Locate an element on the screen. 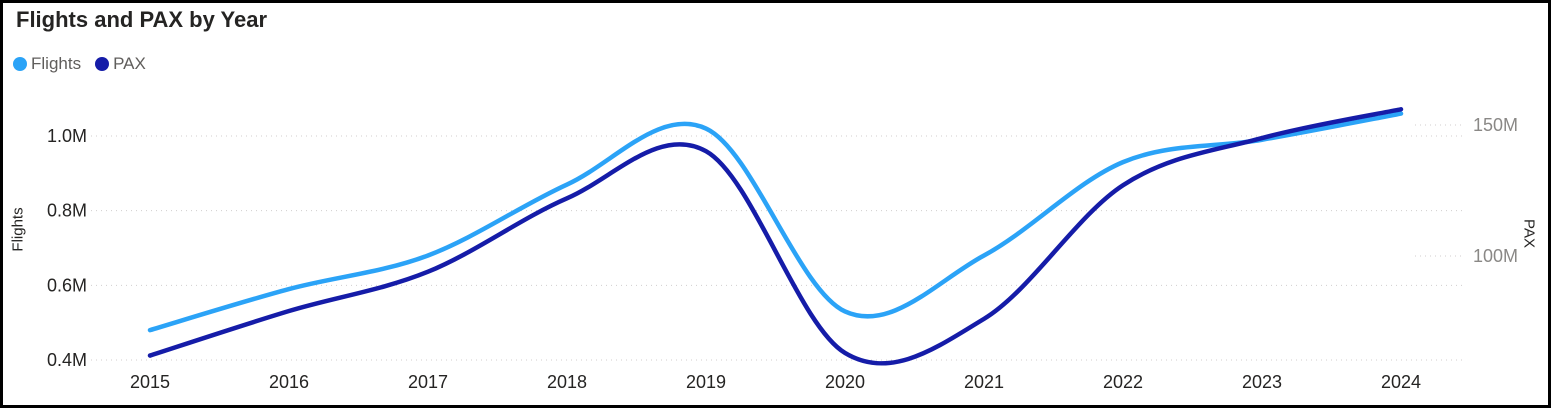 The height and width of the screenshot is (408, 1551). legend-item-flights: Flights is located at coordinates (47, 64).